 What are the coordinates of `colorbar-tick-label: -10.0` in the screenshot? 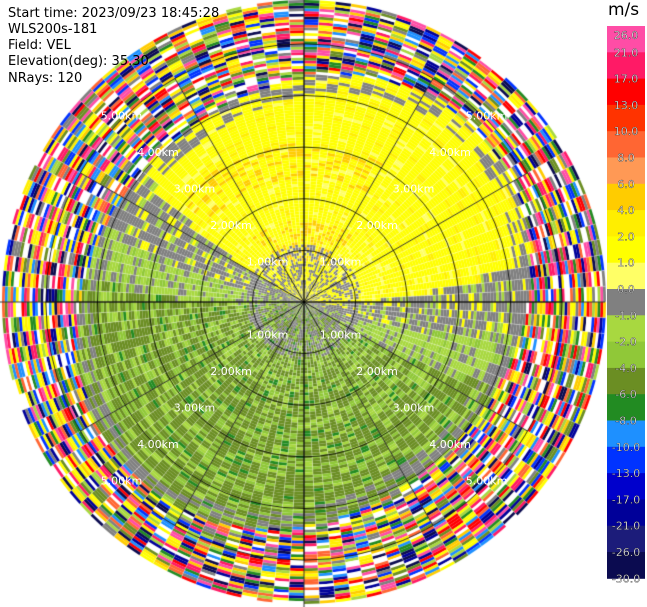 It's located at (626, 447).